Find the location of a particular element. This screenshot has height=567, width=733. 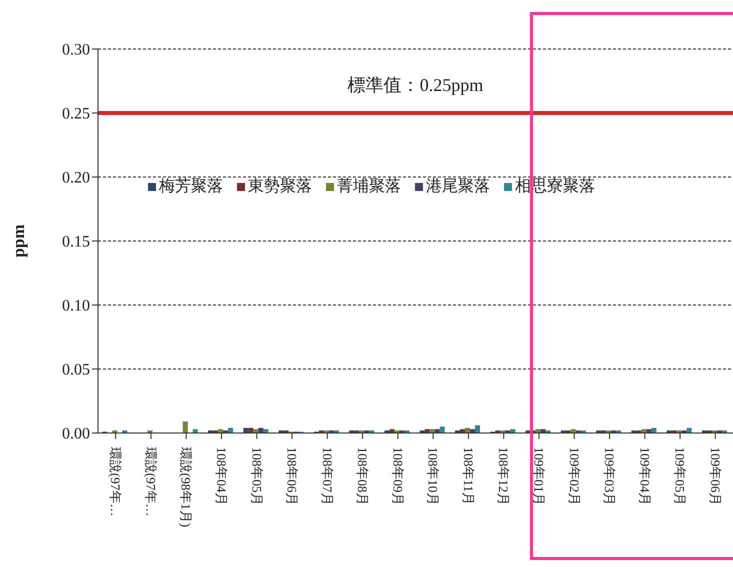

x-tick-label: 109年03月 is located at coordinates (610, 476).